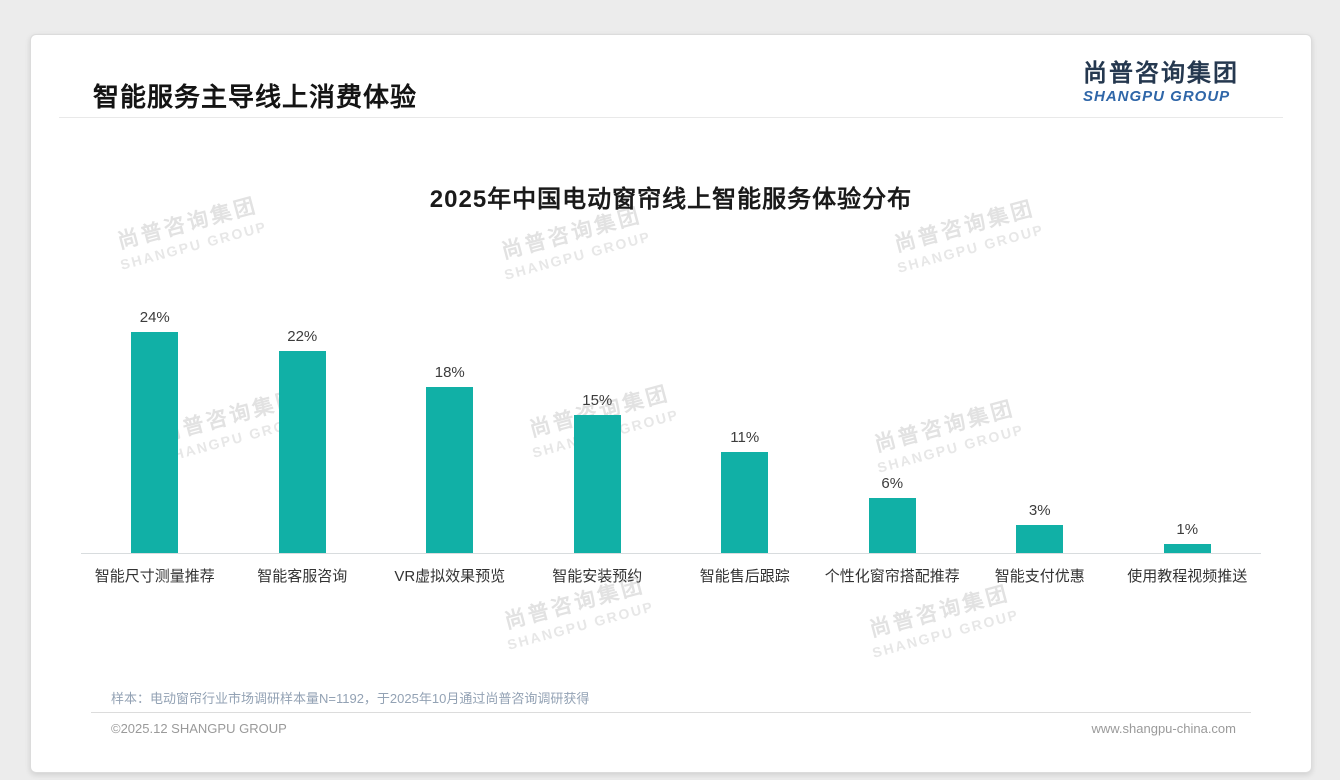 The height and width of the screenshot is (780, 1340). I want to click on bar-value-label: 18%, so click(449, 372).